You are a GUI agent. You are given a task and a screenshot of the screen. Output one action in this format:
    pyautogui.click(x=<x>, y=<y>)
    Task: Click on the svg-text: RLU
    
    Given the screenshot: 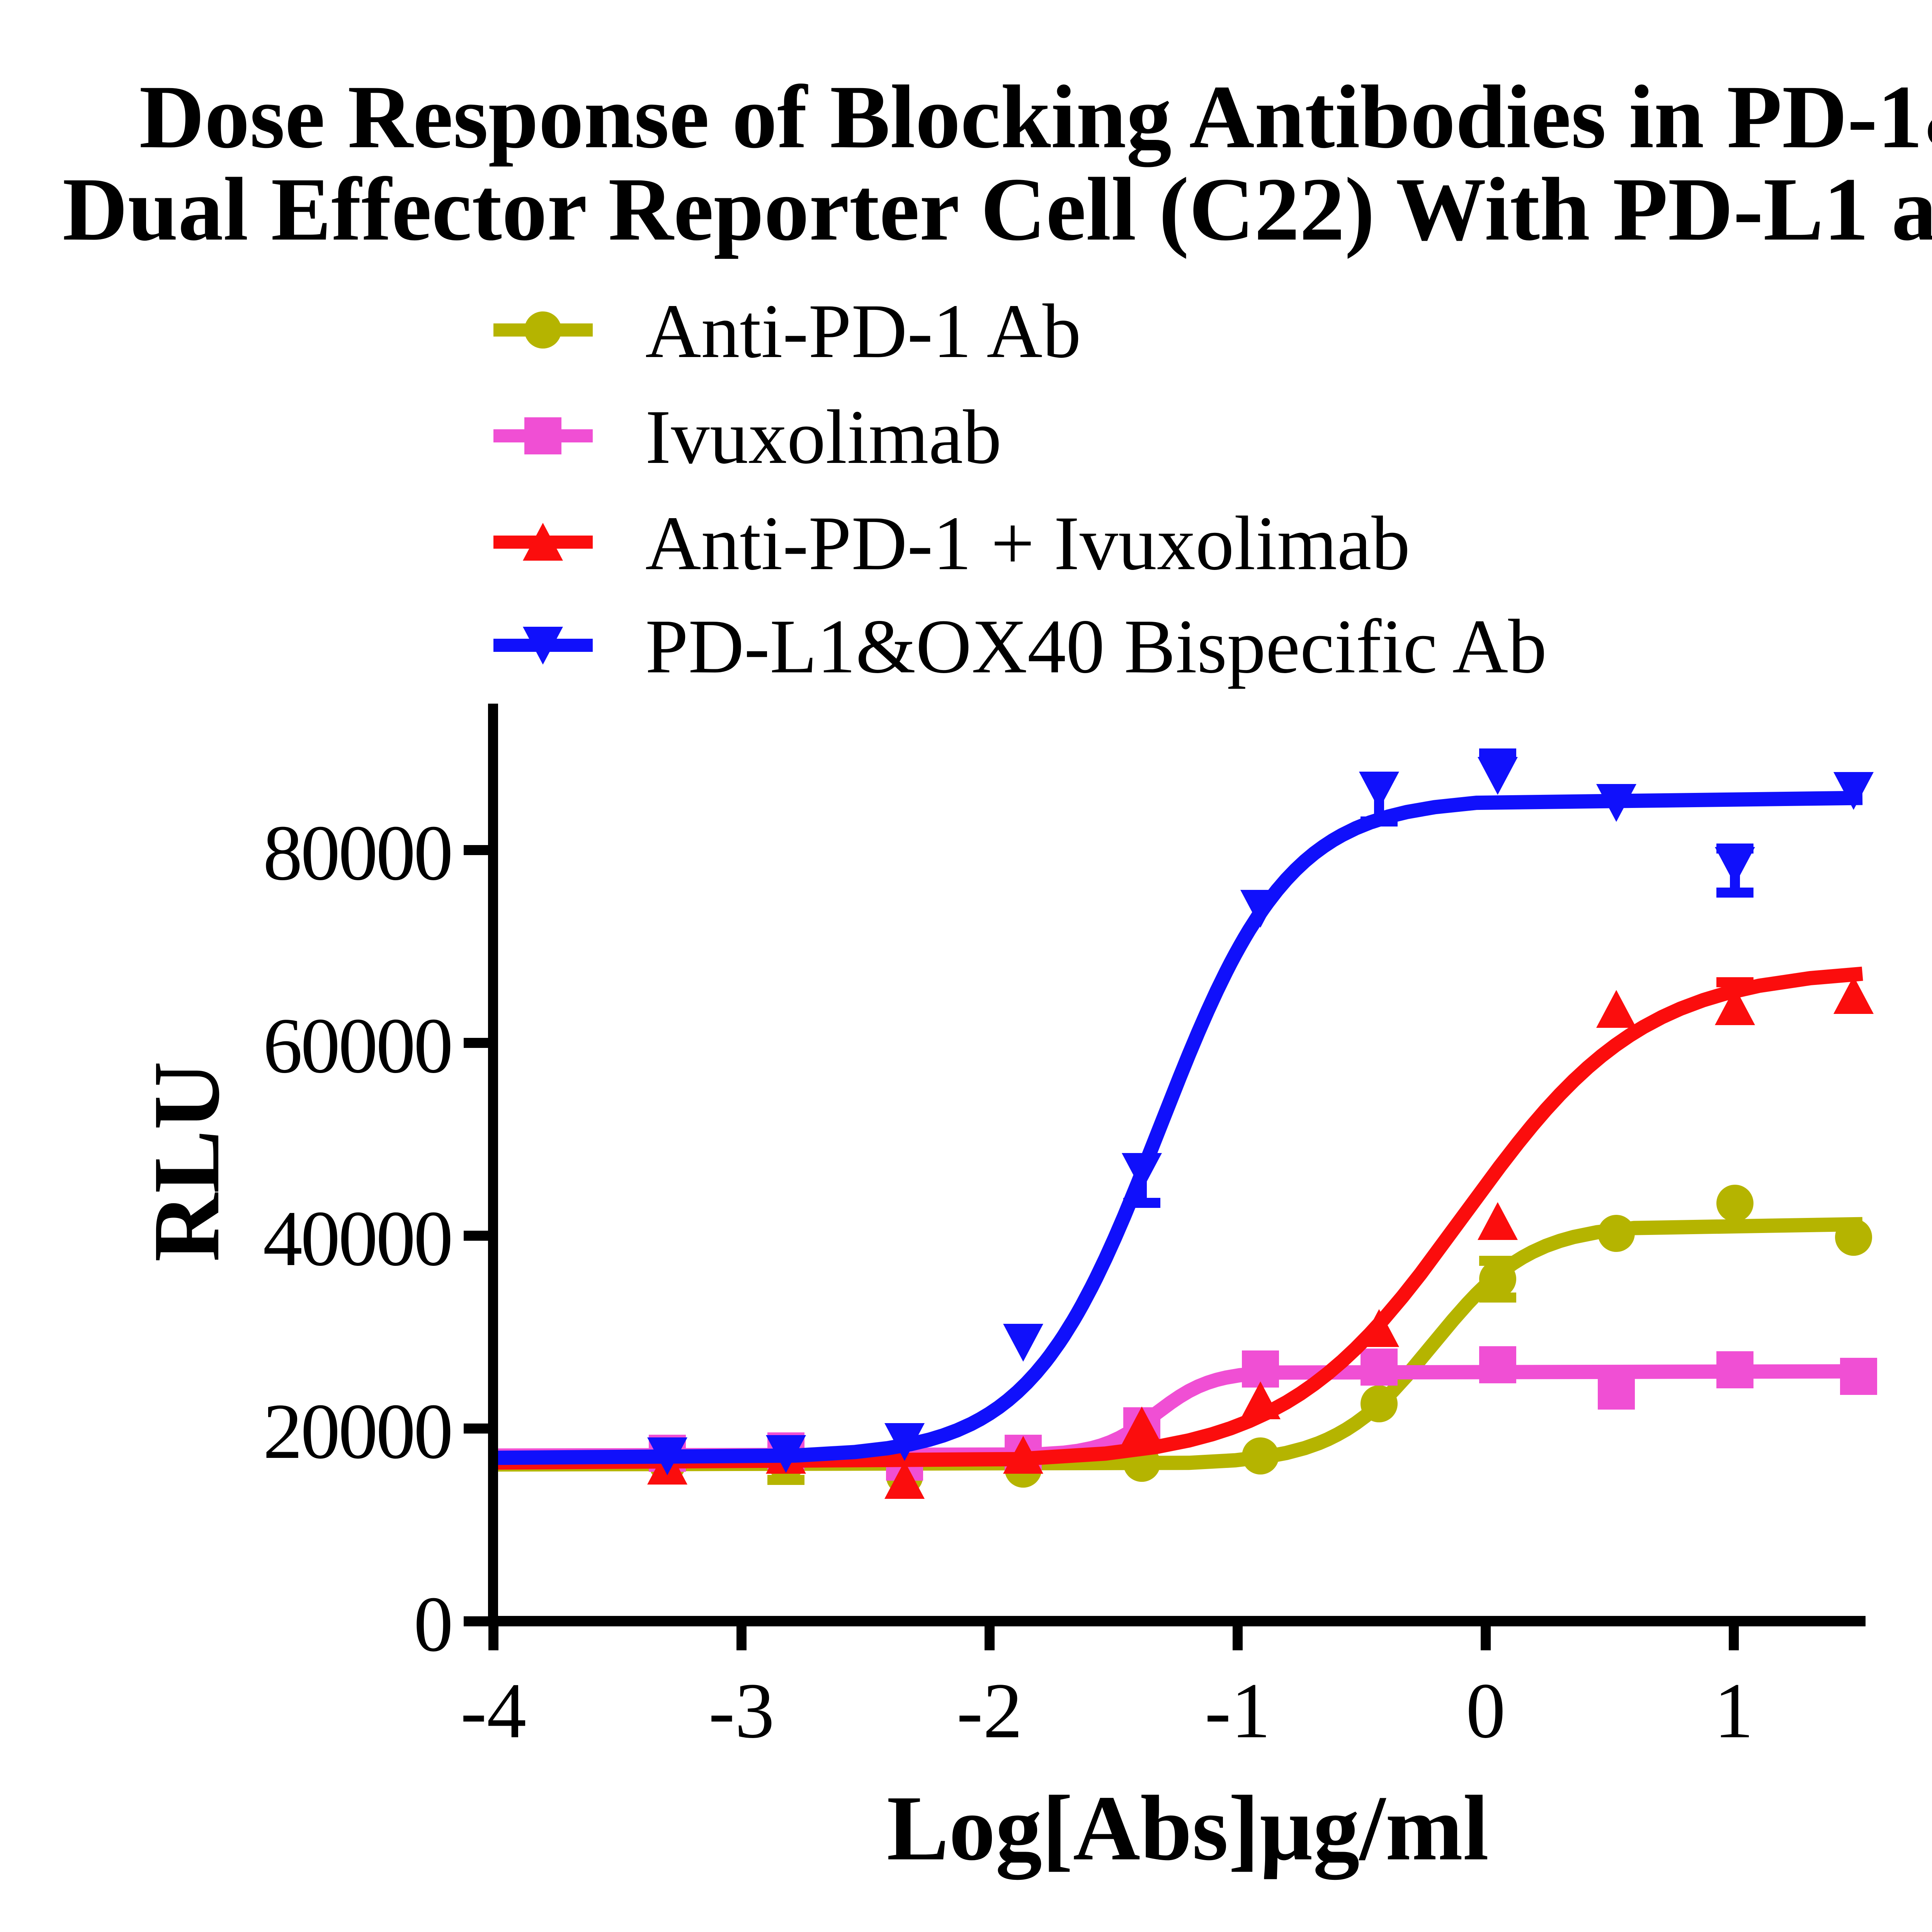 What is the action you would take?
    pyautogui.click(x=186, y=1162)
    